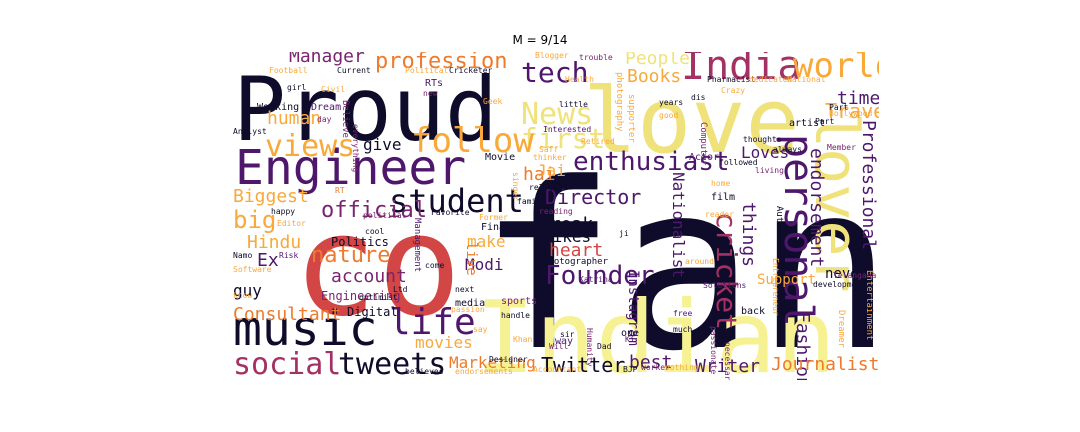  What do you see at coordinates (296, 87) in the screenshot?
I see `cloud-word-girl: girl` at bounding box center [296, 87].